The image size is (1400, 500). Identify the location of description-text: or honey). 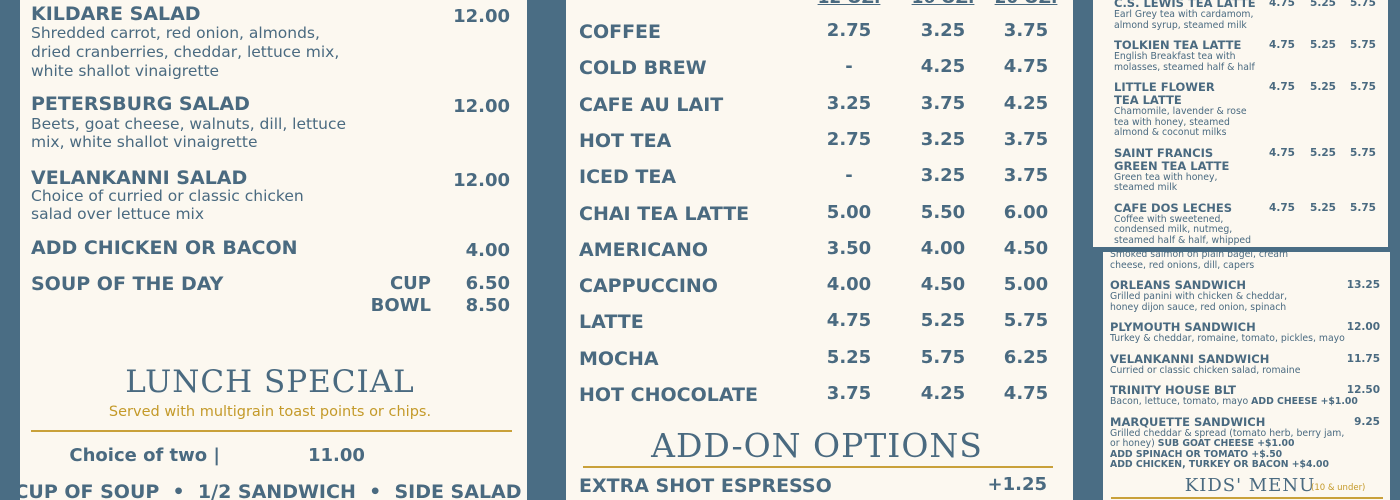
(1132, 443).